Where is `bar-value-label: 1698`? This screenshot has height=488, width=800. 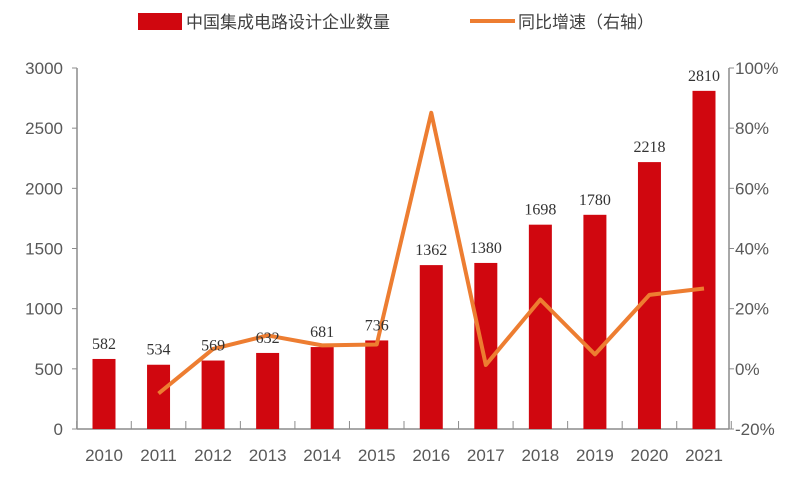
bar-value-label: 1698 is located at coordinates (540, 210).